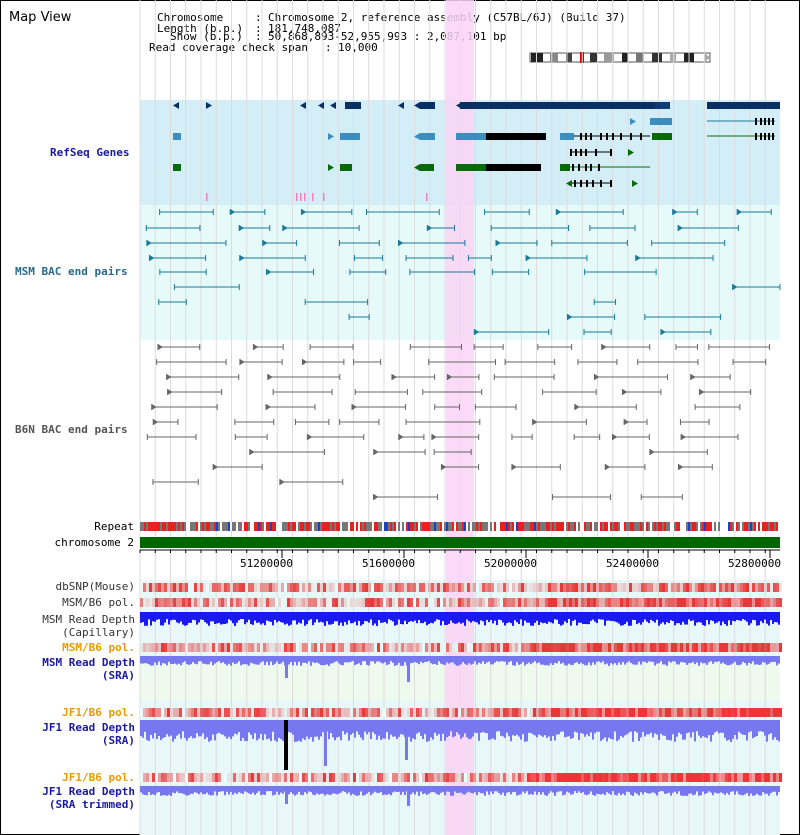  I want to click on jf1-b6-pol-2-label: JF1/B6 pol., so click(98, 777).